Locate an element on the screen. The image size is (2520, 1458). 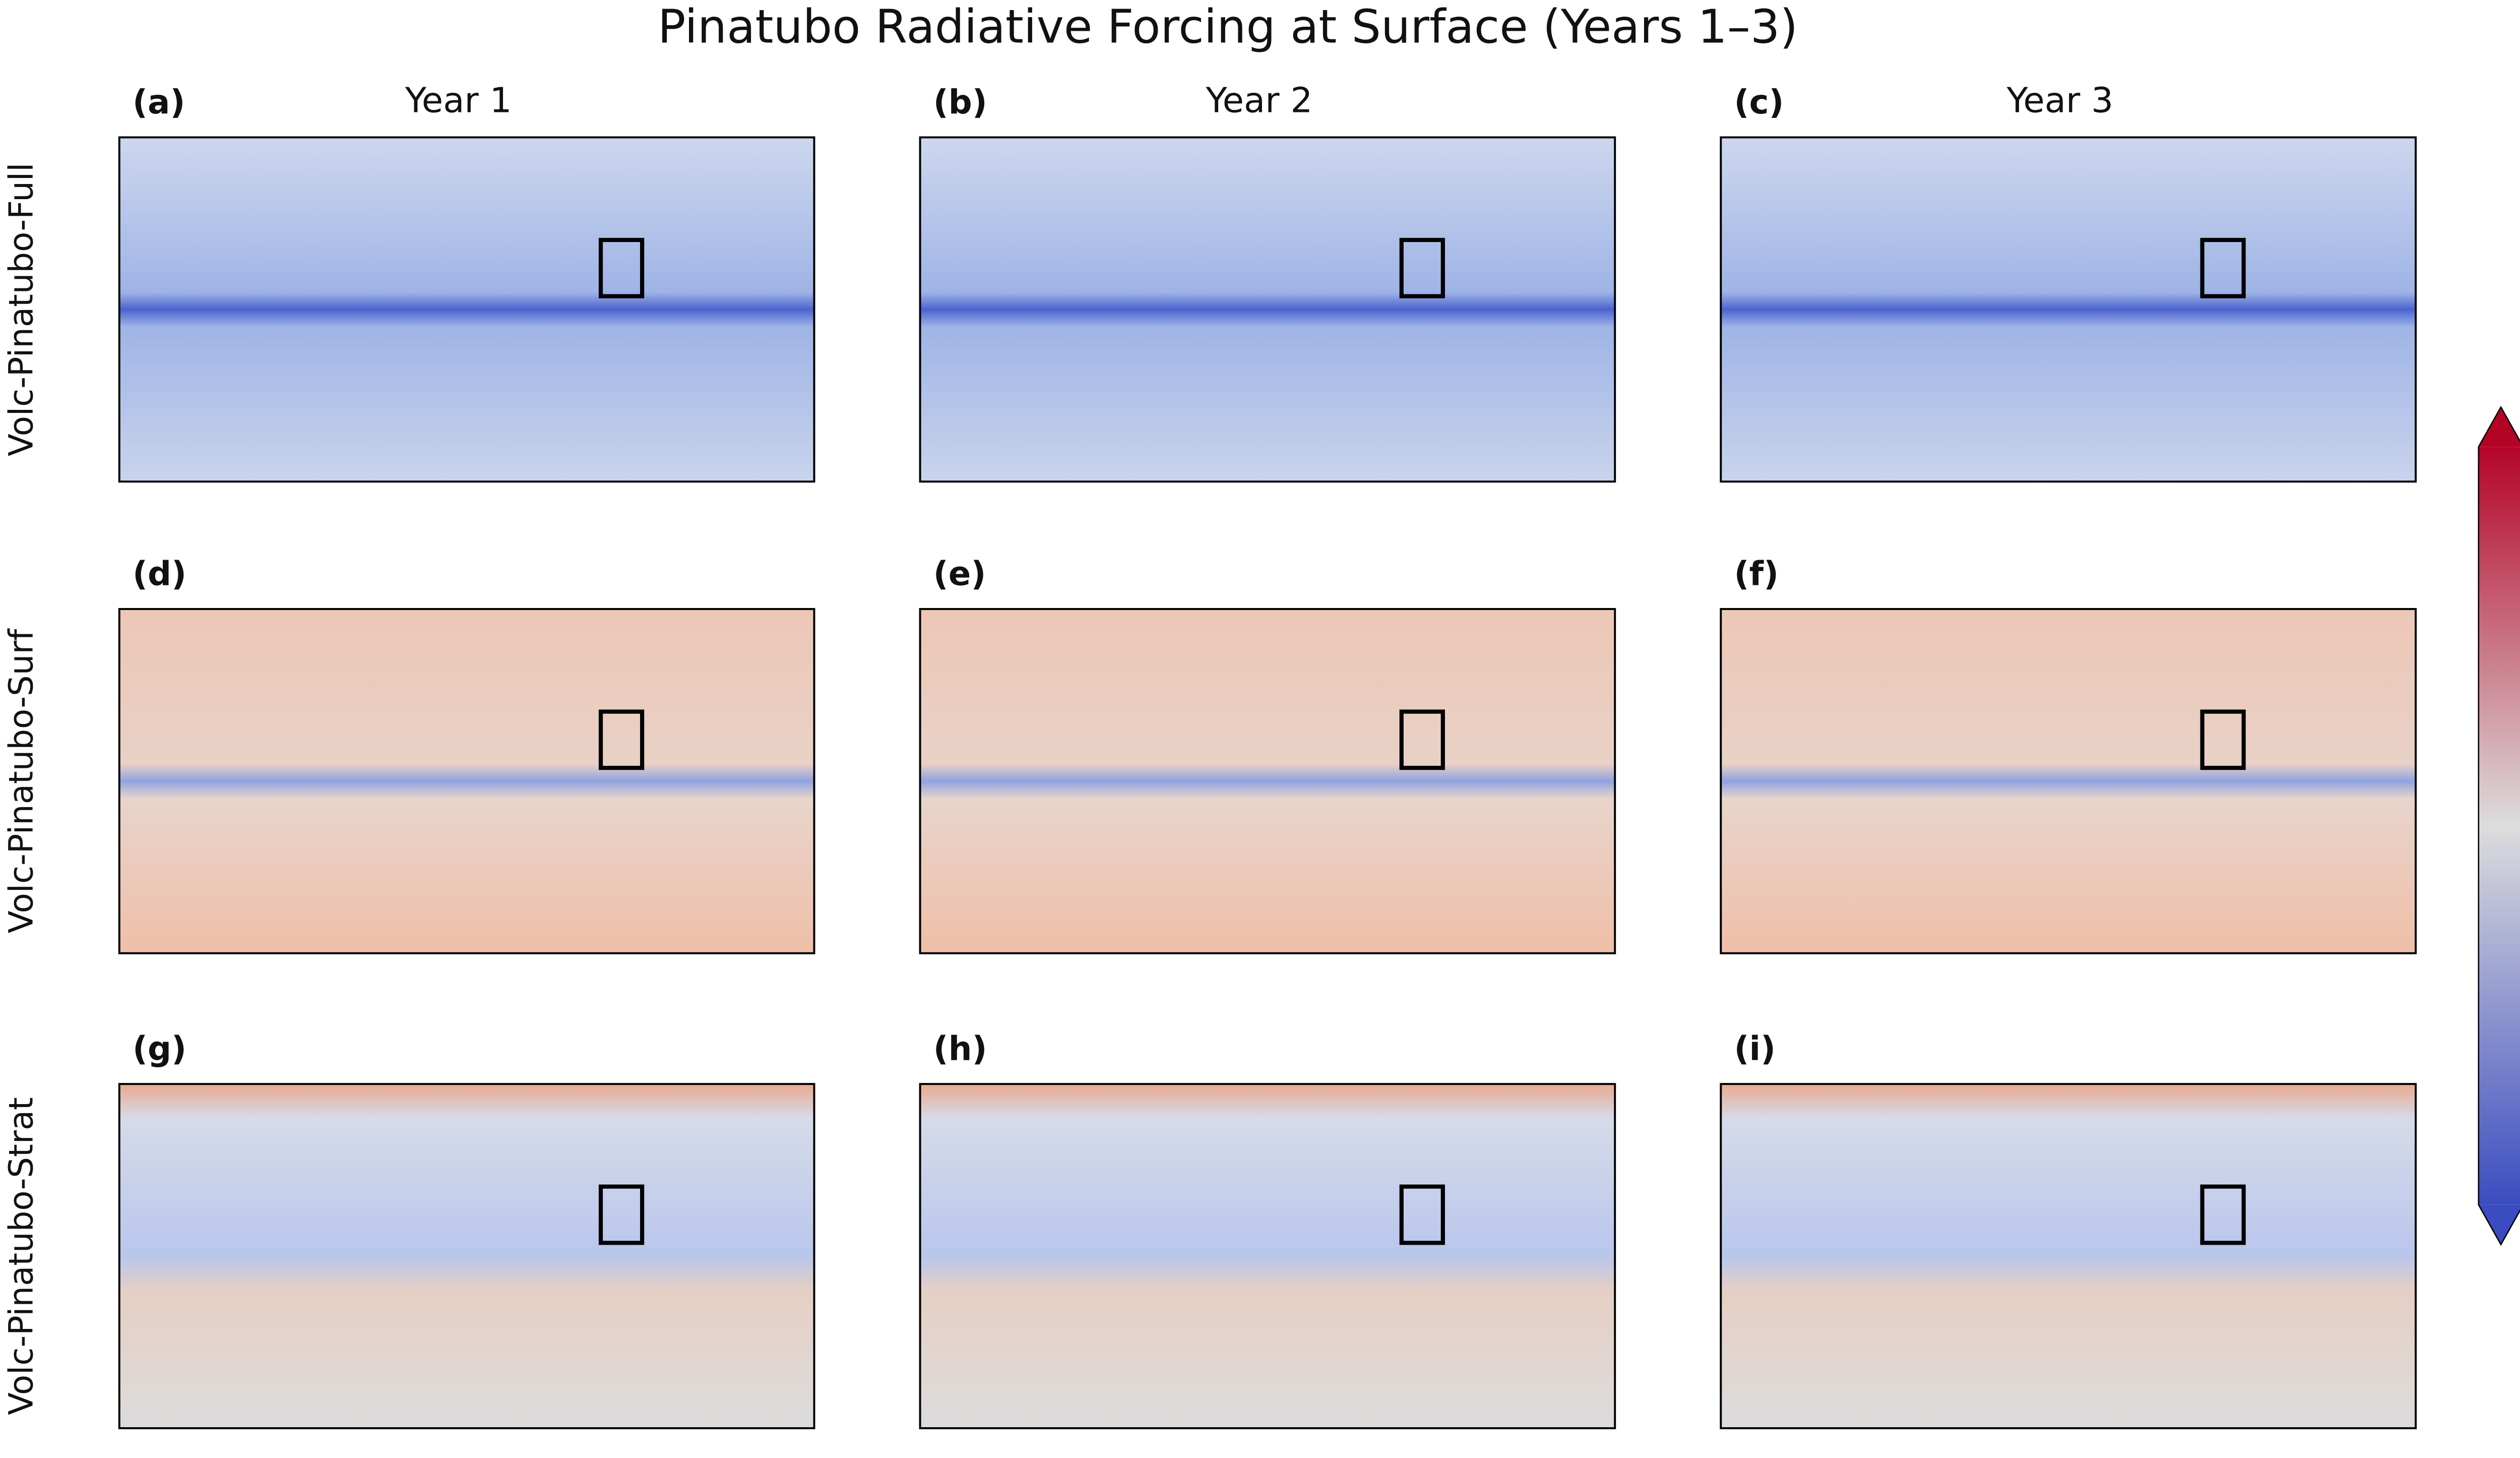
panel-label: (i) is located at coordinates (1755, 1049).